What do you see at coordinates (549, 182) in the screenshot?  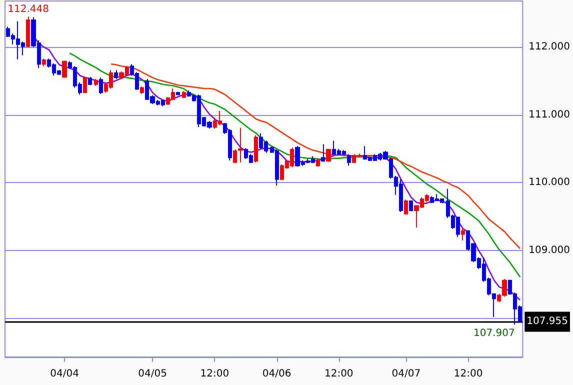 I see `y-tick-label: 110.000` at bounding box center [549, 182].